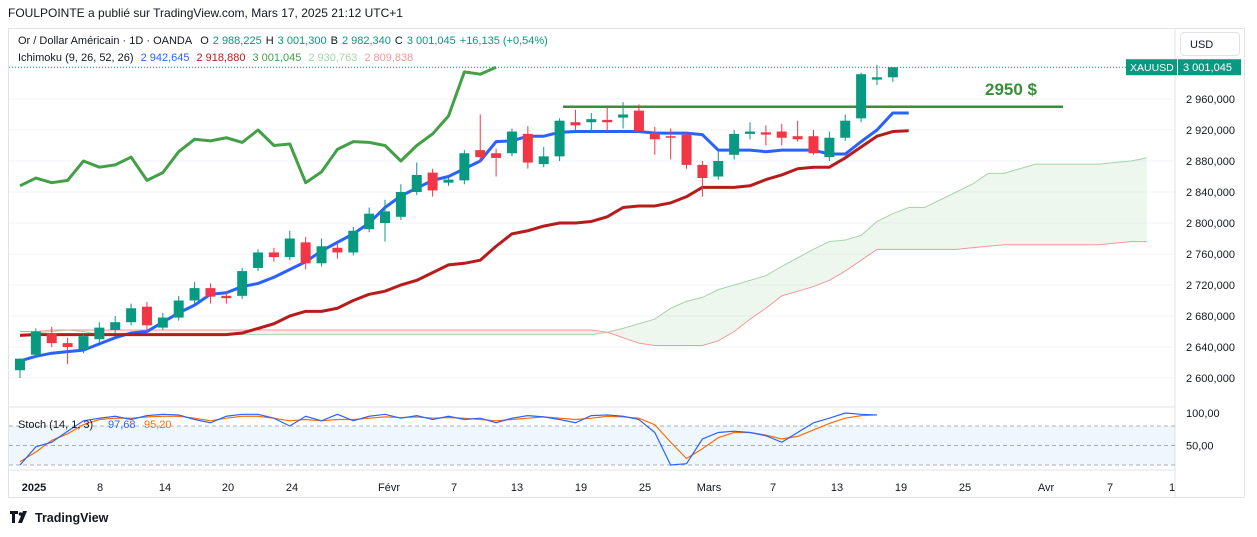 This screenshot has height=537, width=1257. Describe the element at coordinates (1210, 286) in the screenshot. I see `price-tick-label: 2 720,000` at that location.